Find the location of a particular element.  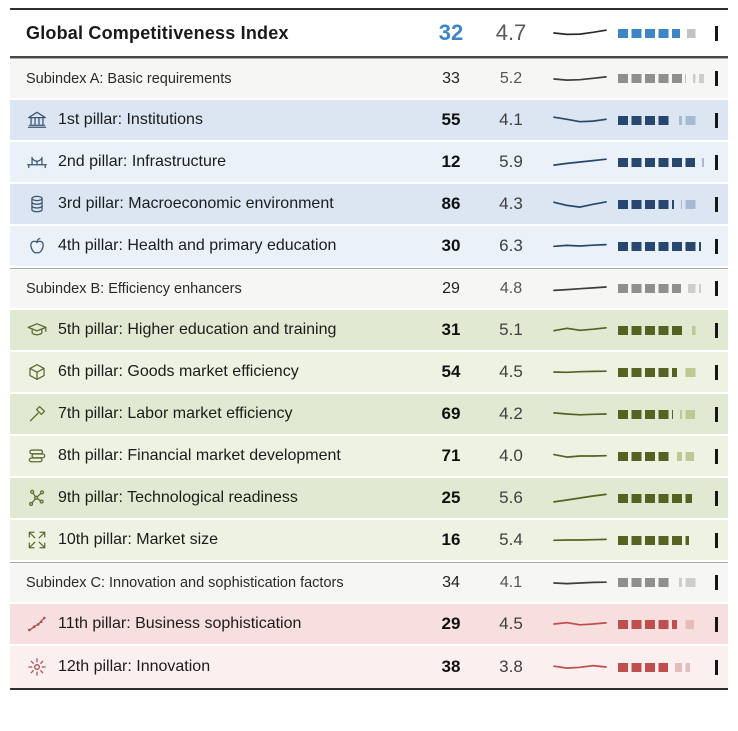

network-icon is located at coordinates (41, 498).